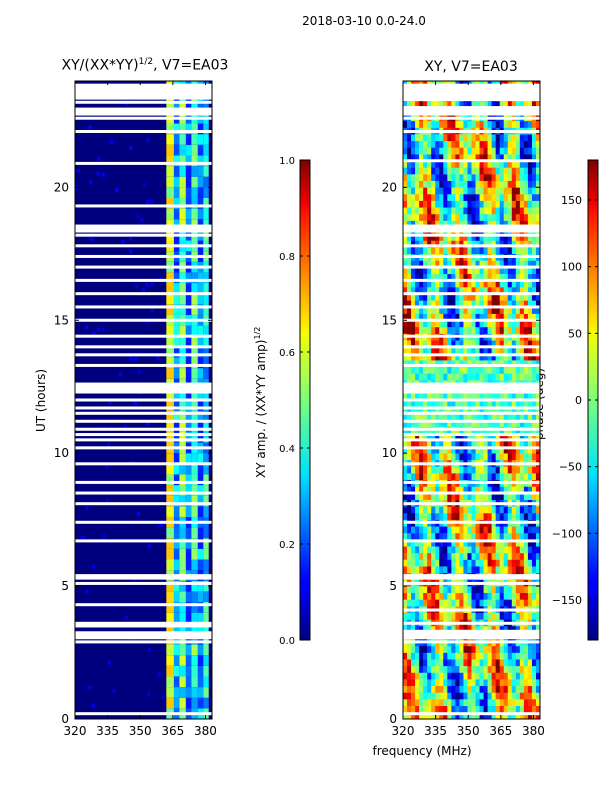  What do you see at coordinates (287, 545) in the screenshot?
I see `amplitude-colorbar-tick-label: 0.2` at bounding box center [287, 545].